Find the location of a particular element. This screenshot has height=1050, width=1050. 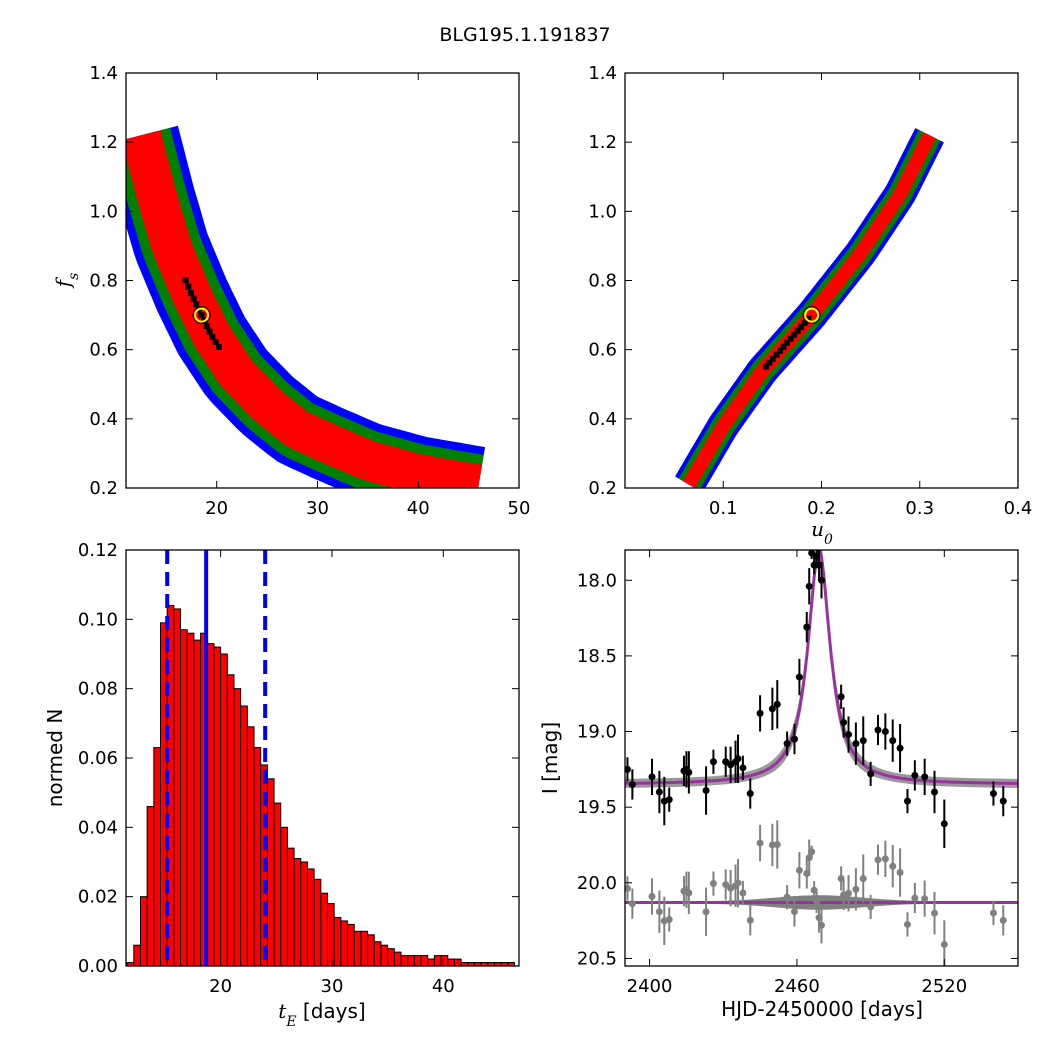

plot-area is located at coordinates (821, 758).